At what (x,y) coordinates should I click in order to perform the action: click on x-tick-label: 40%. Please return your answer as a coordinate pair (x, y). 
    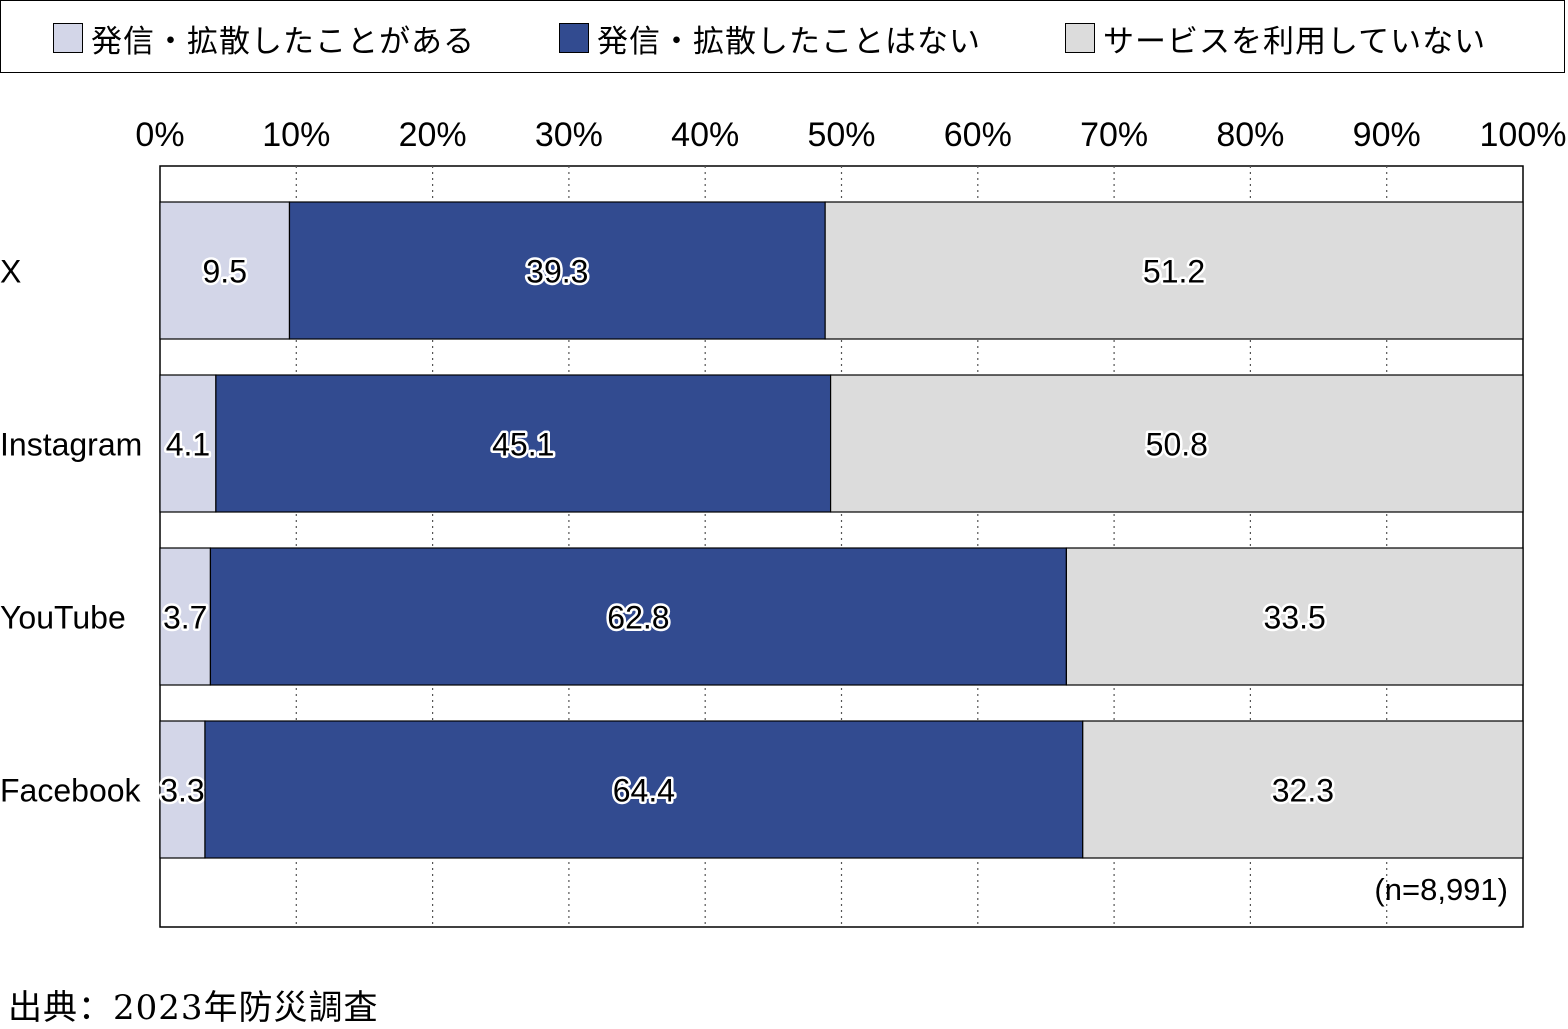
    Looking at the image, I should click on (705, 135).